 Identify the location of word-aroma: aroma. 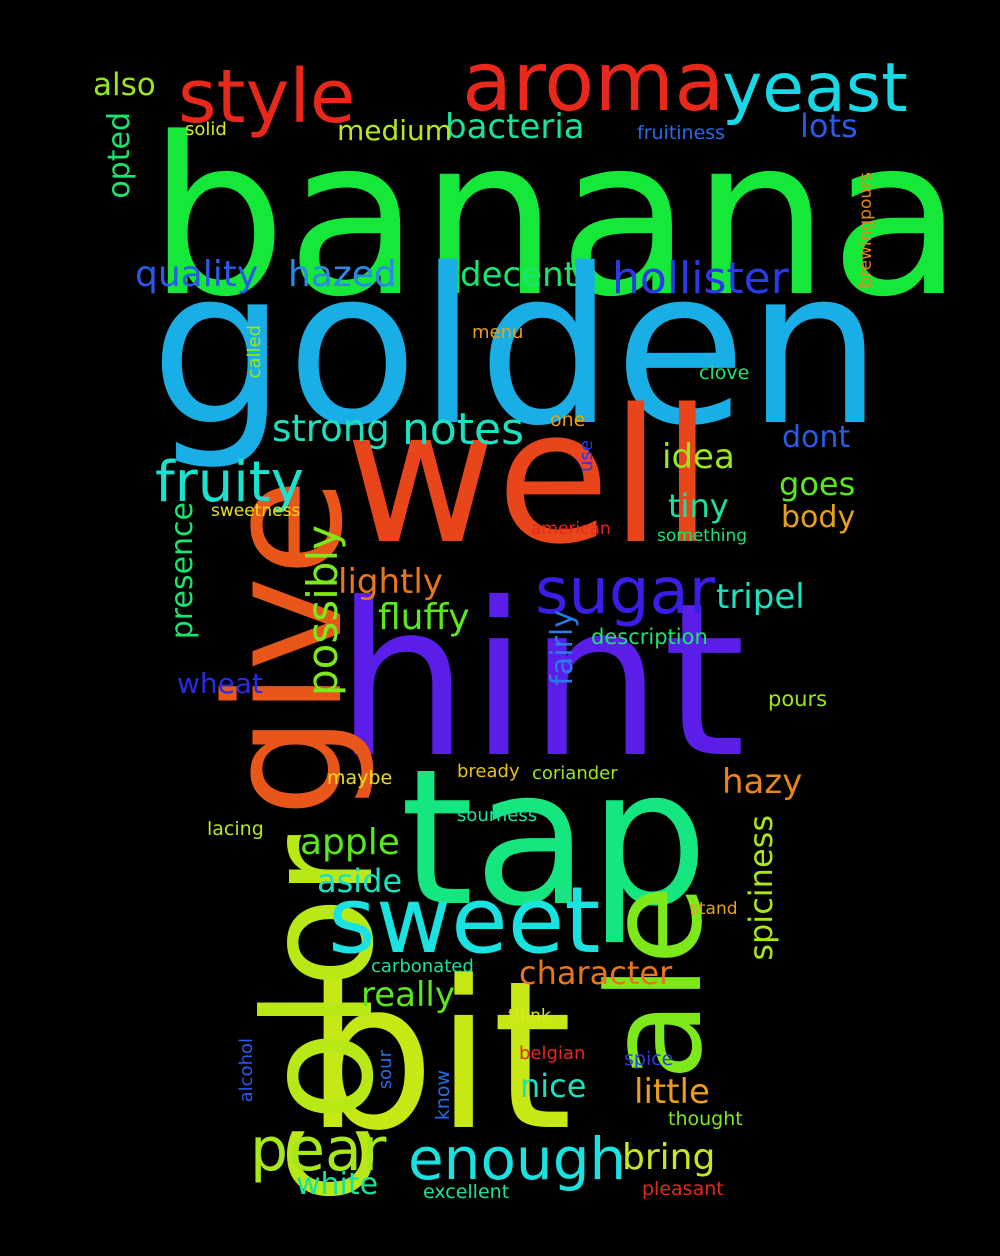
(593, 82).